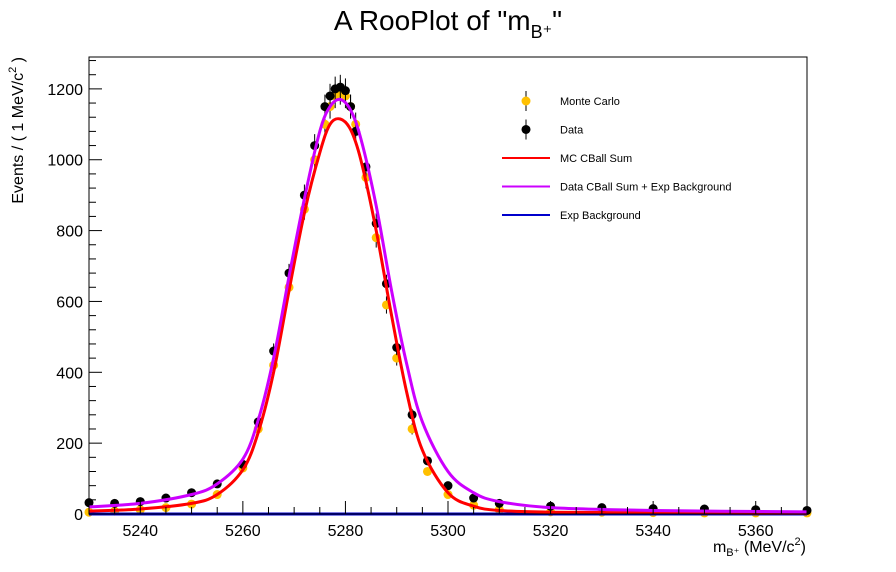  I want to click on legend-label-exp-background: Exp Background, so click(600, 216).